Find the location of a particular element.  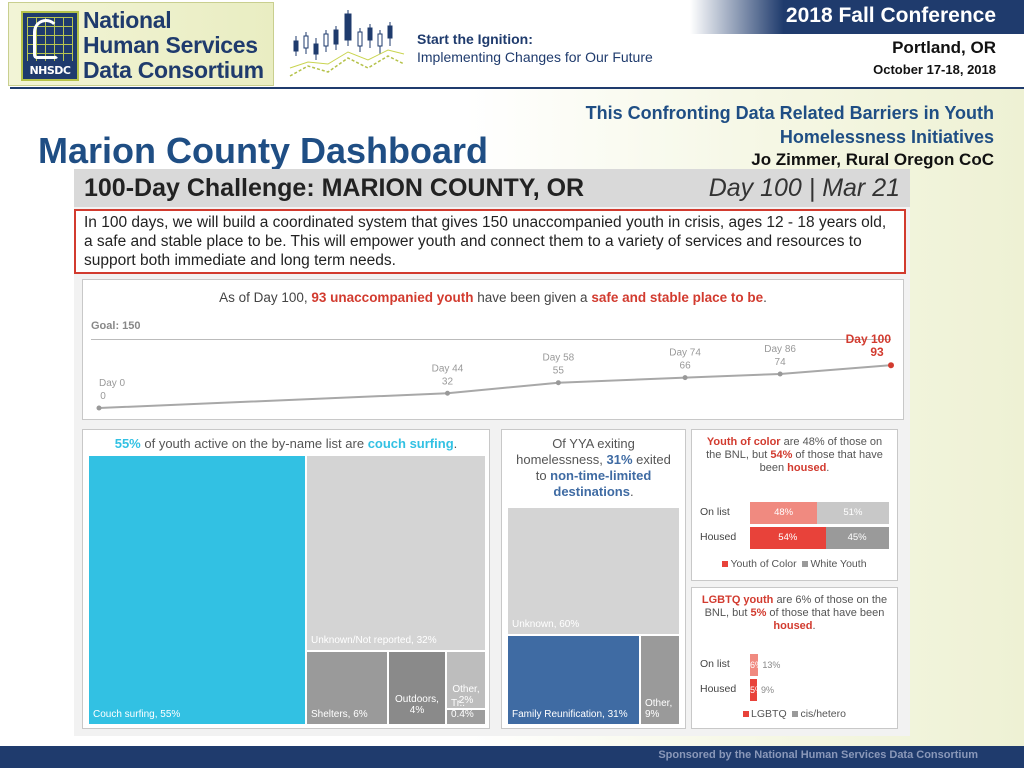

logo-acronym: NHSDC is located at coordinates (50, 70).